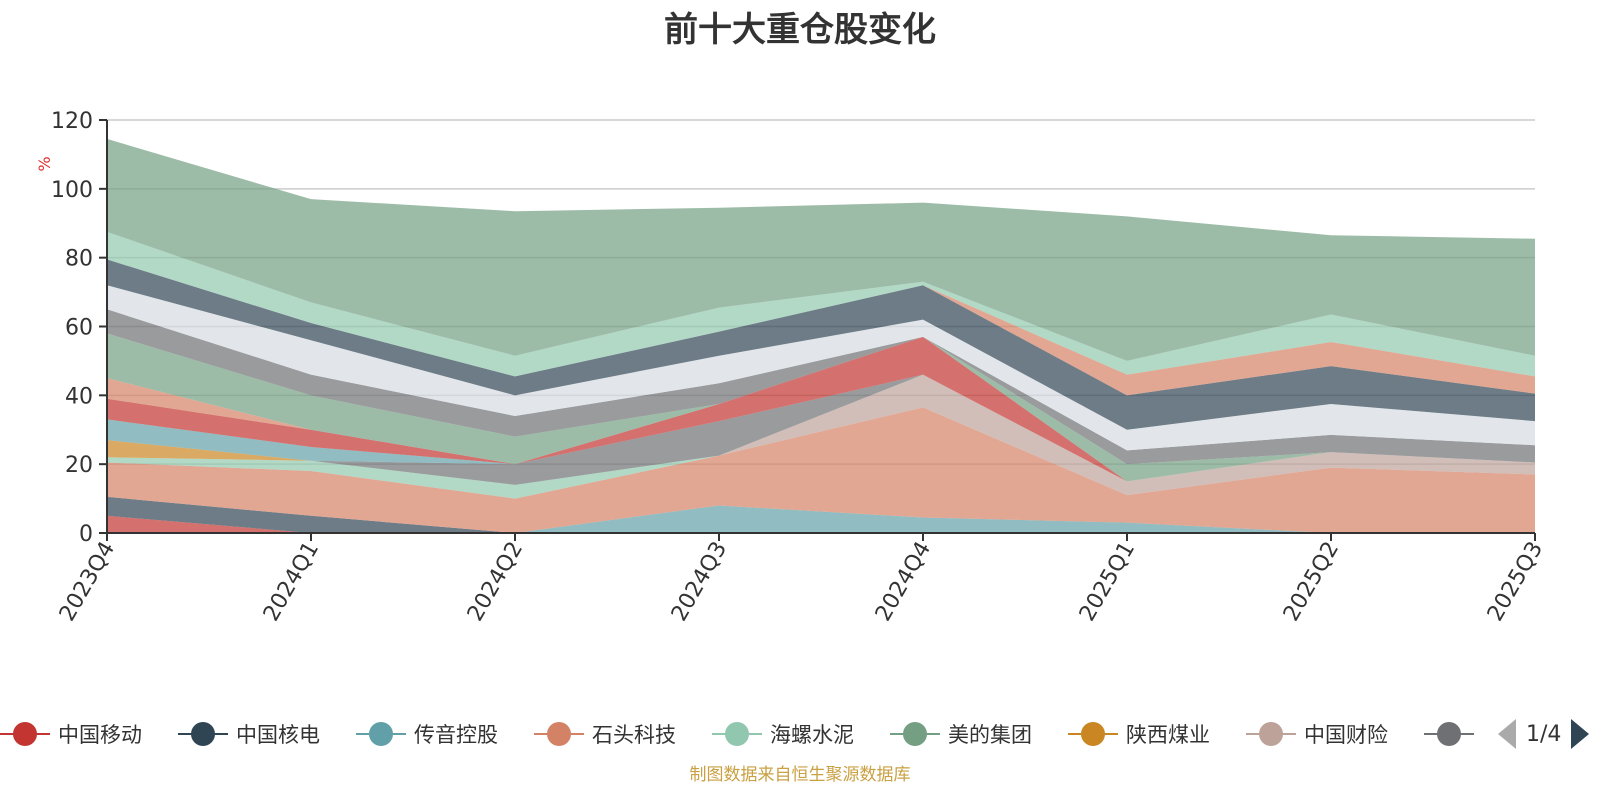 This screenshot has width=1600, height=800. Describe the element at coordinates (990, 735) in the screenshot. I see `legend-label: 美的集团` at that location.